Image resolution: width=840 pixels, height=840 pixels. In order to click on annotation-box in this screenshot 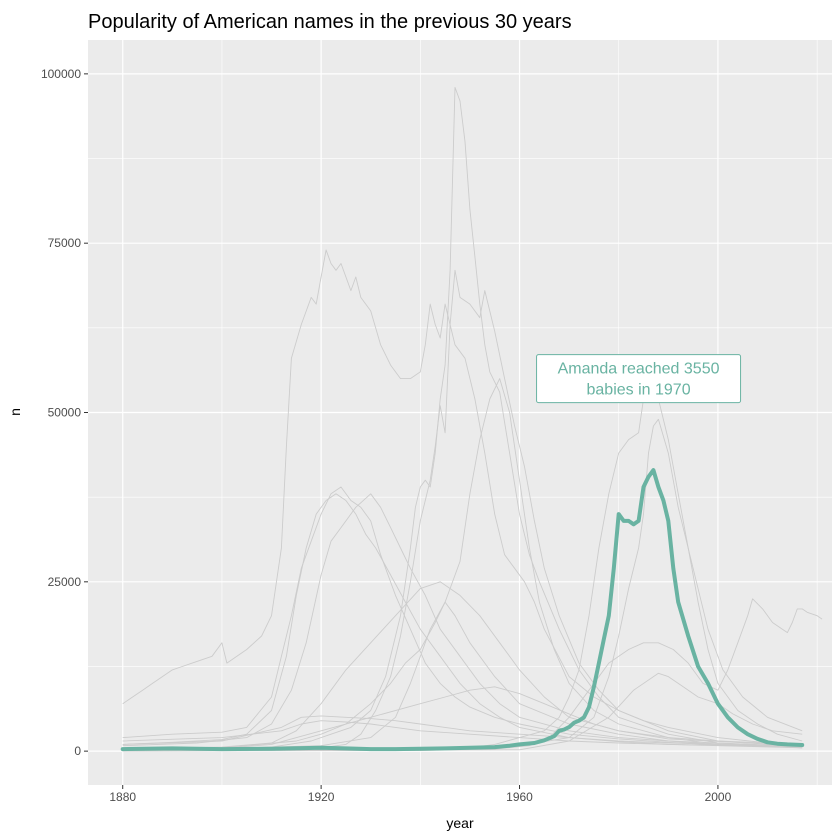, I will do `click(639, 379)`.